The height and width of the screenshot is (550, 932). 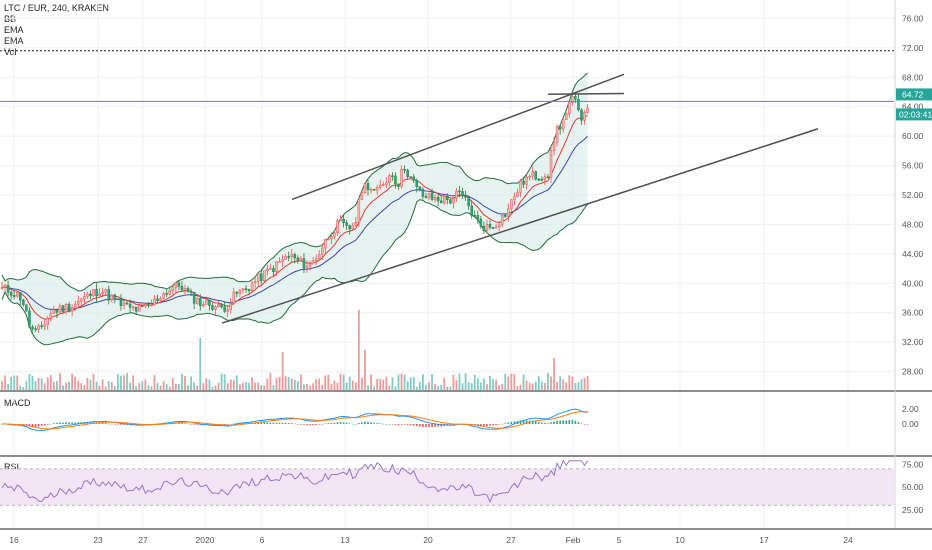 What do you see at coordinates (205, 540) in the screenshot?
I see `time-tick-label: 2020` at bounding box center [205, 540].